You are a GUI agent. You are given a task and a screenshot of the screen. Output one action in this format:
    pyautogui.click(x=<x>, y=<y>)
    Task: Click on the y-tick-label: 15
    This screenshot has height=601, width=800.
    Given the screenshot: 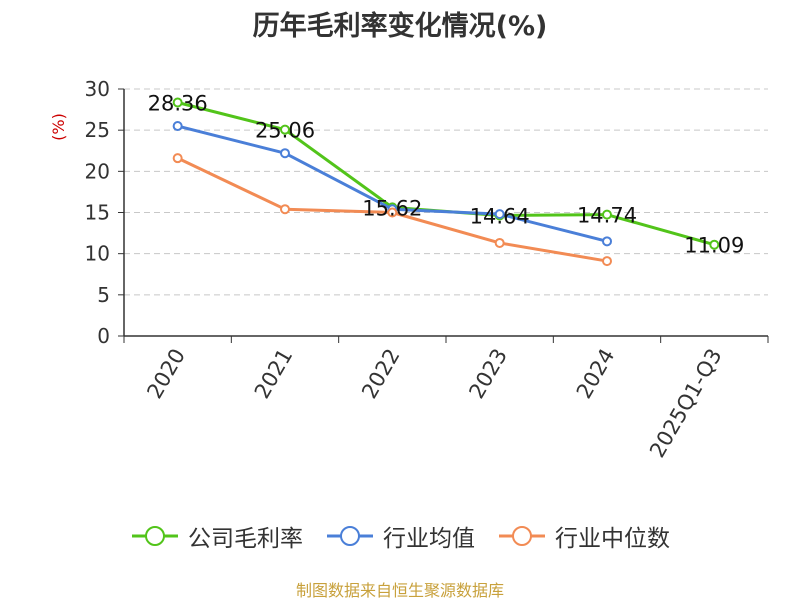 What is the action you would take?
    pyautogui.click(x=97, y=213)
    